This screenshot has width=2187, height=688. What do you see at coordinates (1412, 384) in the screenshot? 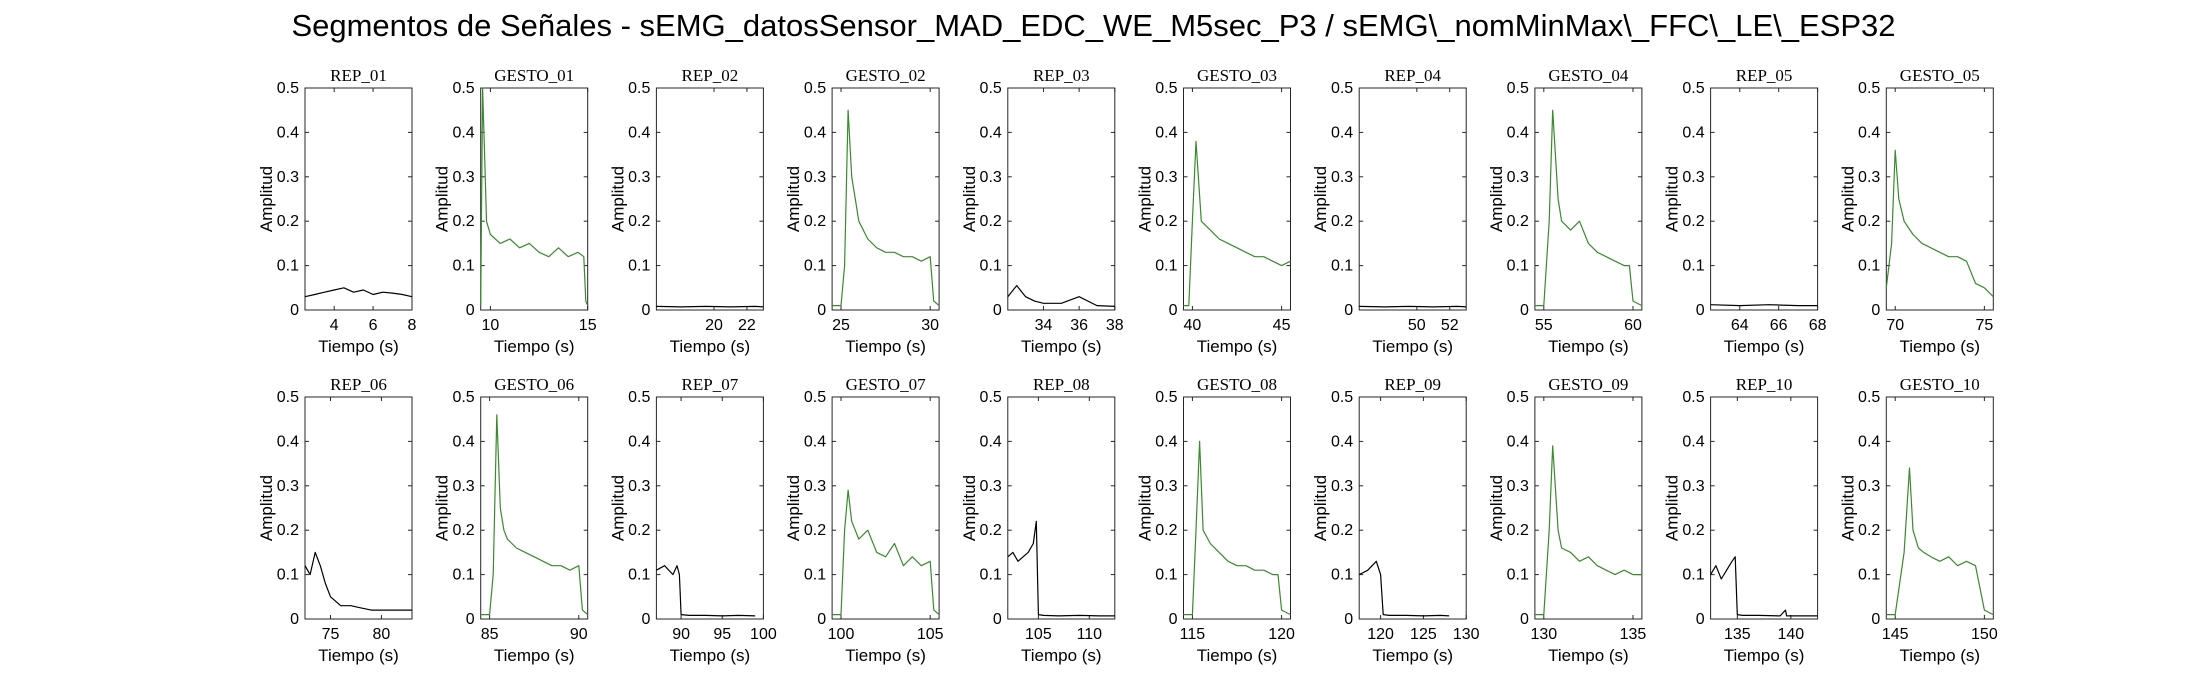
I see `subplot-title: REP_09` at bounding box center [1412, 384].